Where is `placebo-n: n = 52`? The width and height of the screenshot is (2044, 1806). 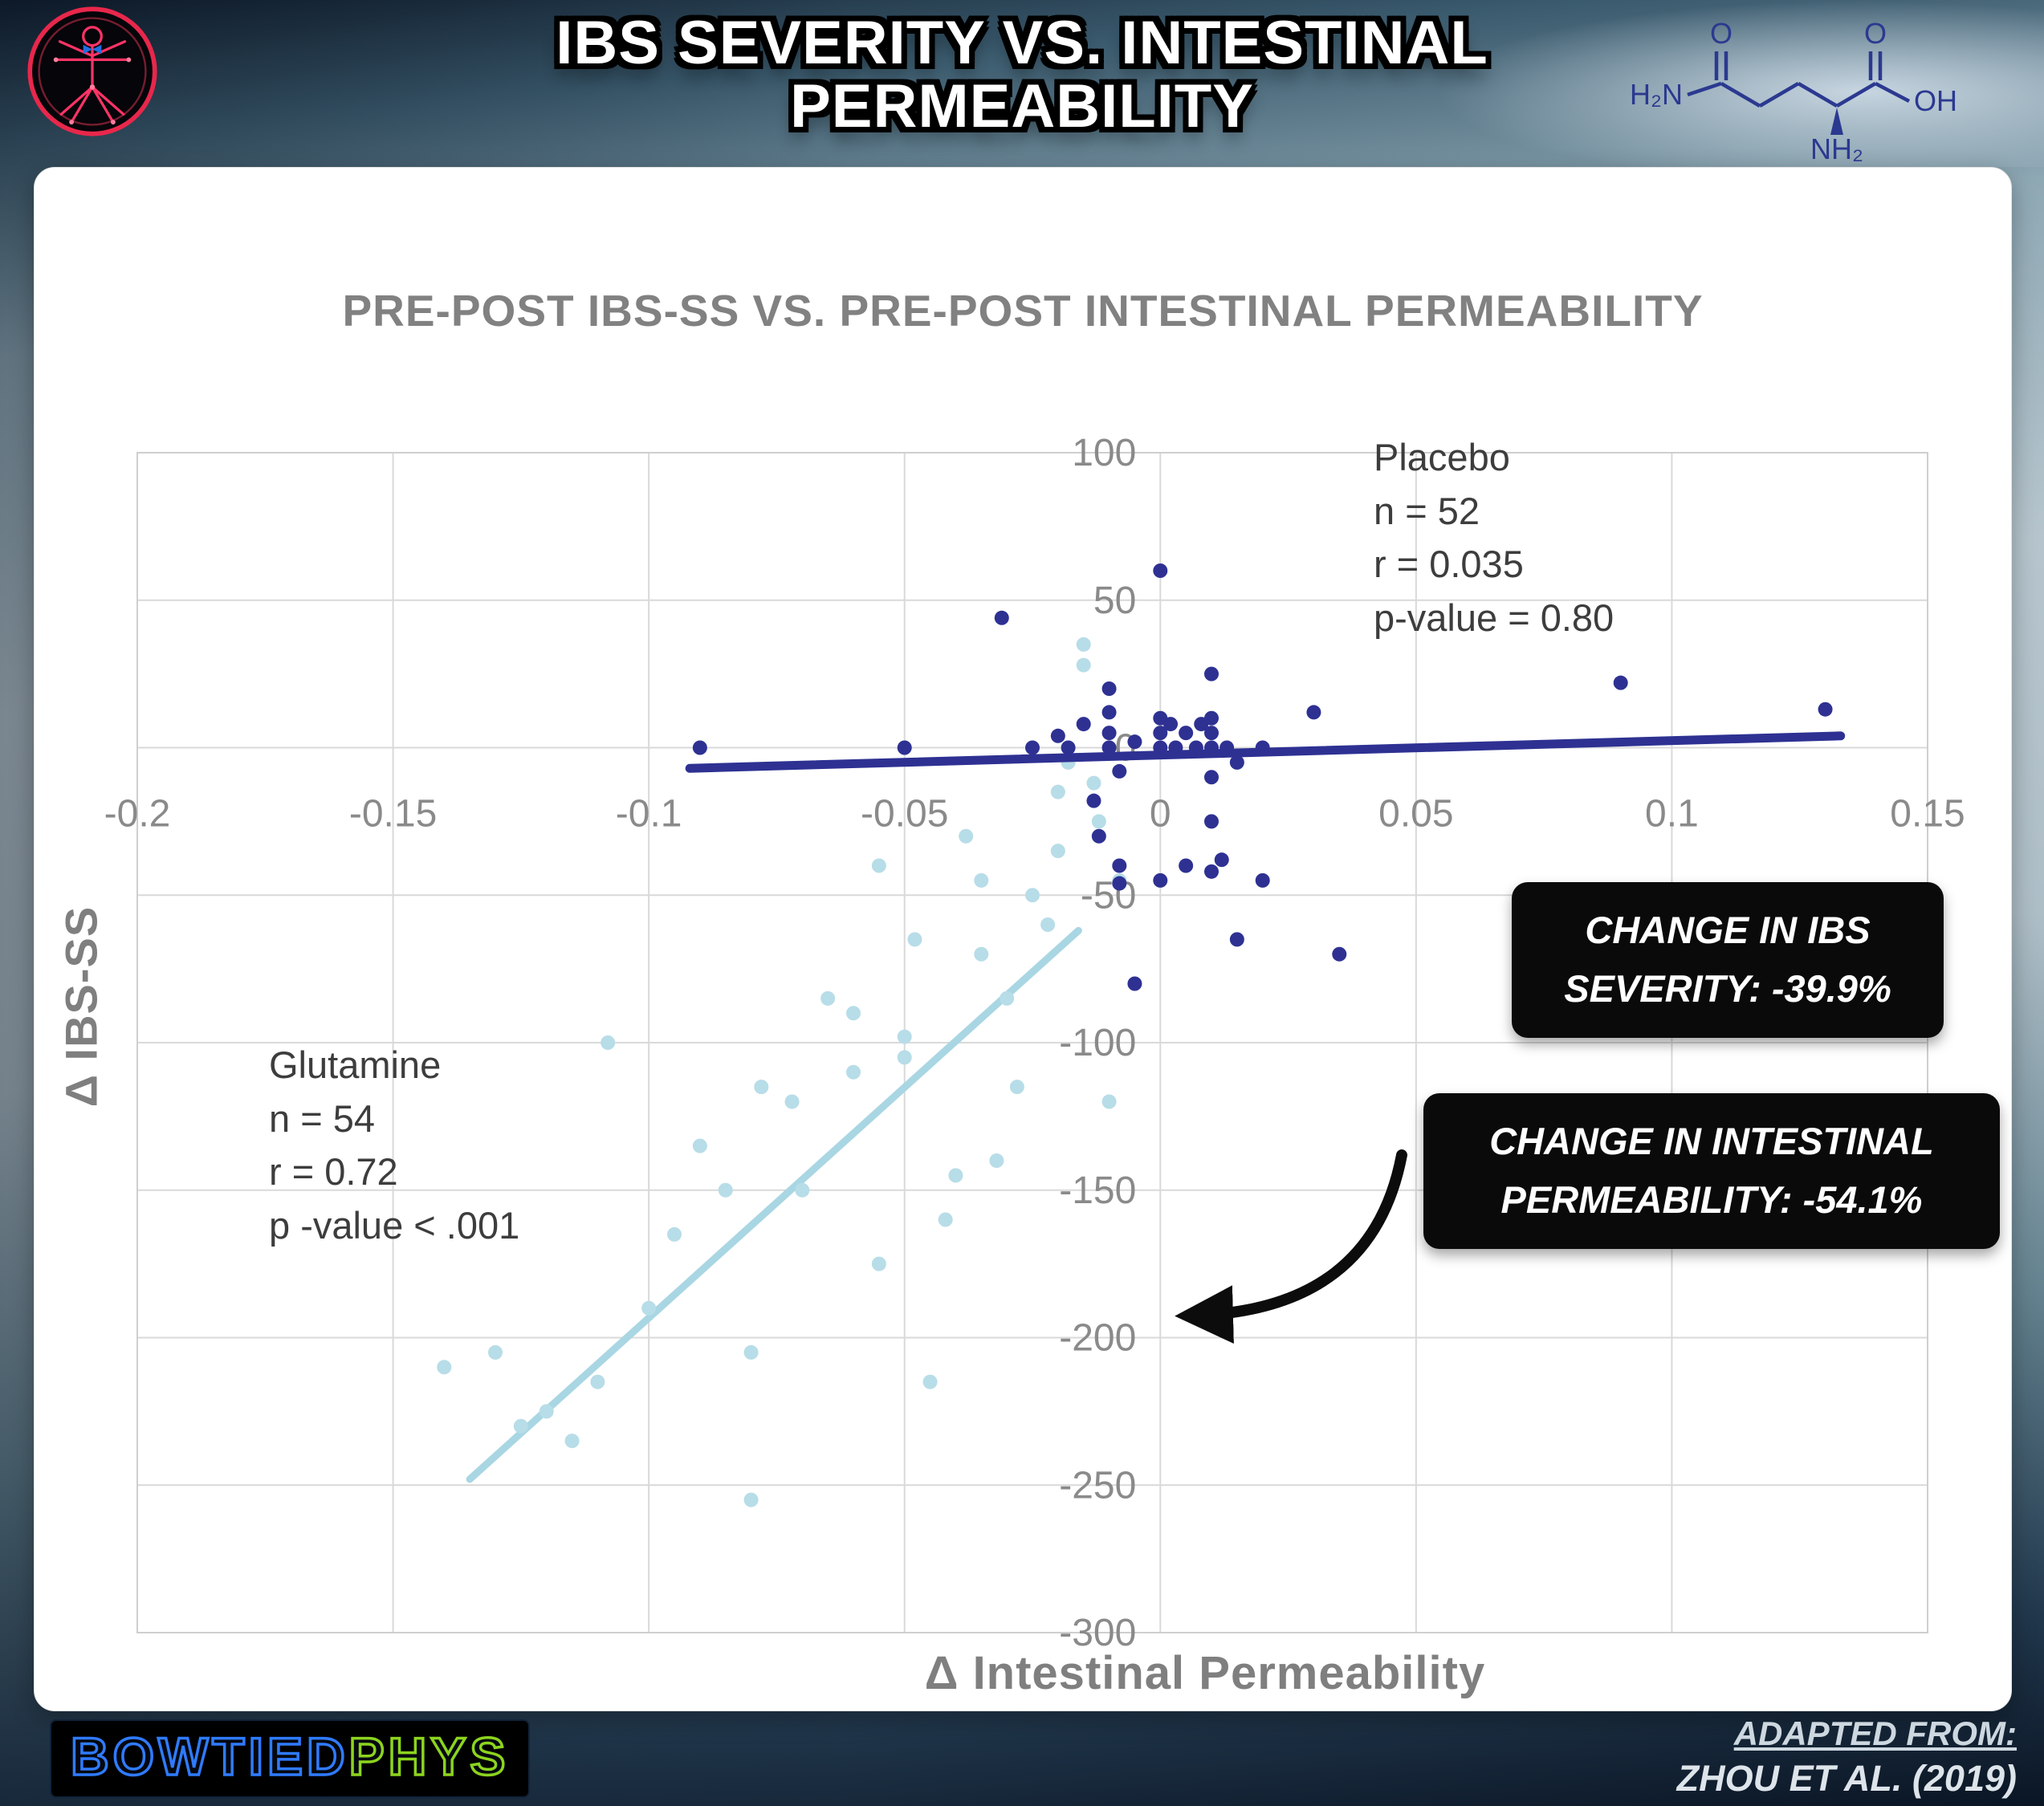
placebo-n: n = 52 is located at coordinates (1427, 510).